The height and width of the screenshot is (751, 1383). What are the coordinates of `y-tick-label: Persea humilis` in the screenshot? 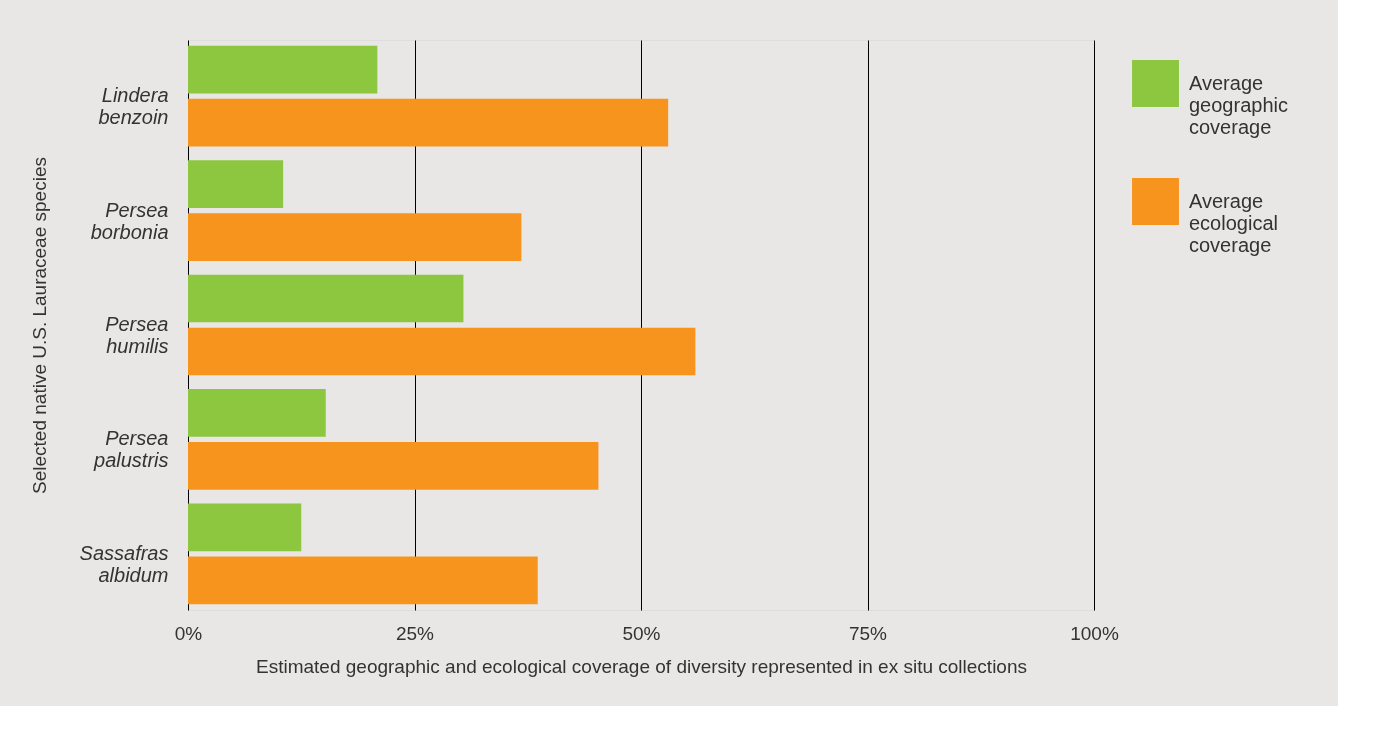 It's located at (137, 335).